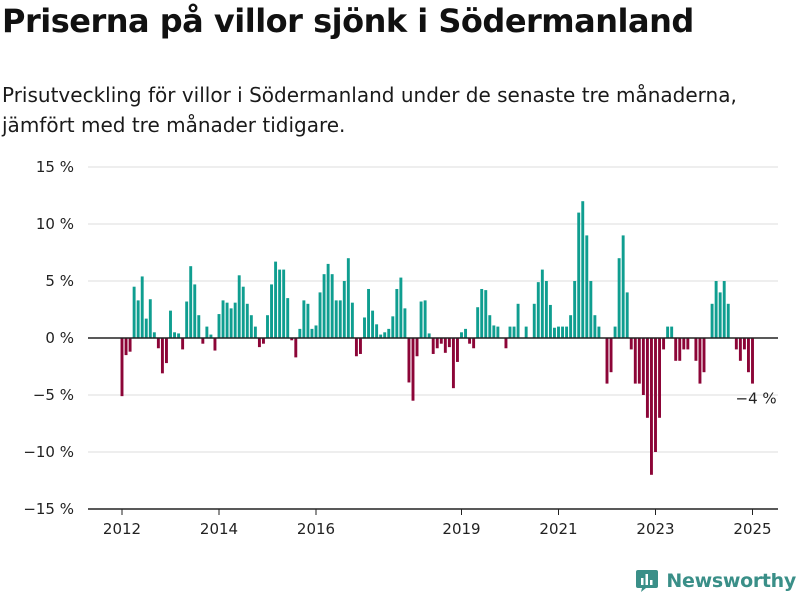 The width and height of the screenshot is (800, 600). What do you see at coordinates (122, 529) in the screenshot?
I see `x-tick-label: 2012` at bounding box center [122, 529].